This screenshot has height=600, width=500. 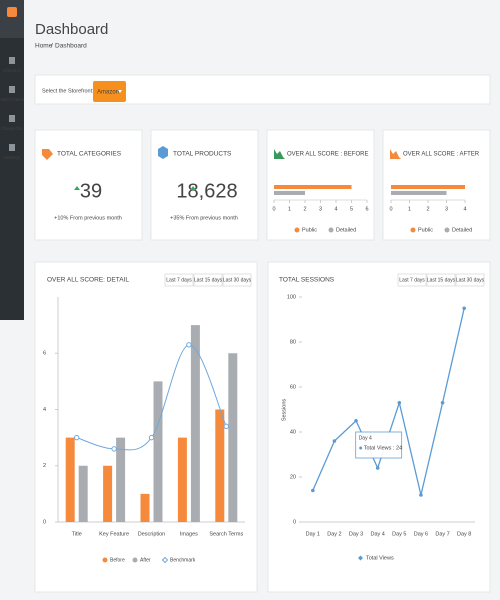 I want to click on chart-title: TOTAL SESSIONS, so click(x=307, y=280).